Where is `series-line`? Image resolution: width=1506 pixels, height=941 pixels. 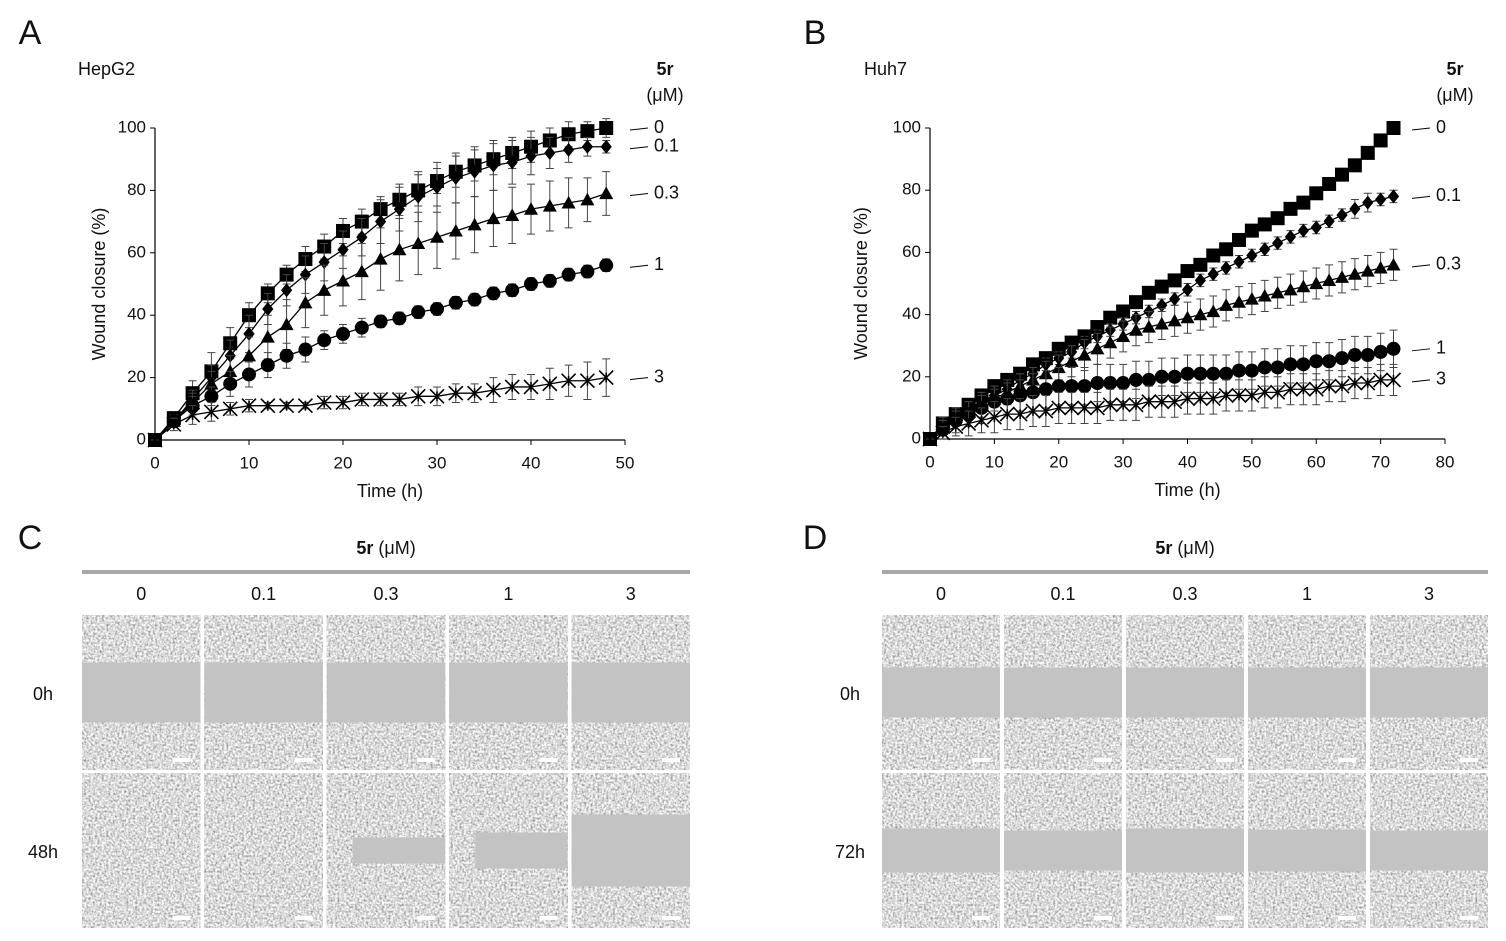 series-line is located at coordinates (380, 352).